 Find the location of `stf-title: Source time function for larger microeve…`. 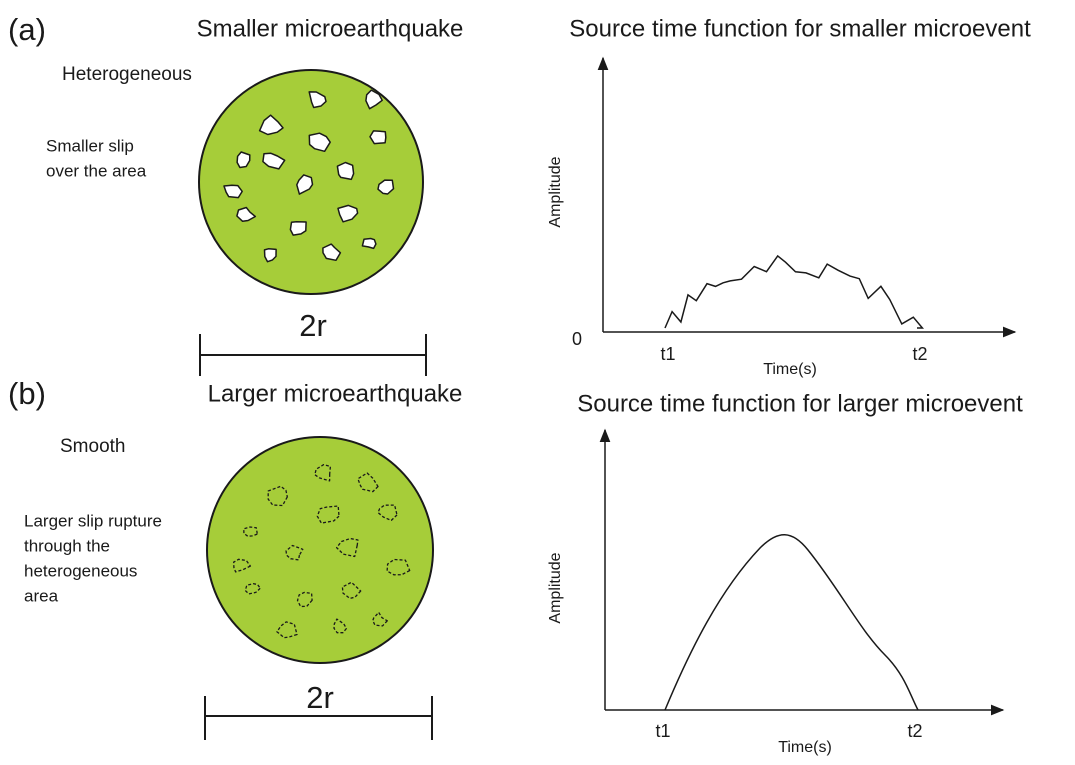

stf-title: Source time function for larger microeve… is located at coordinates (800, 403).